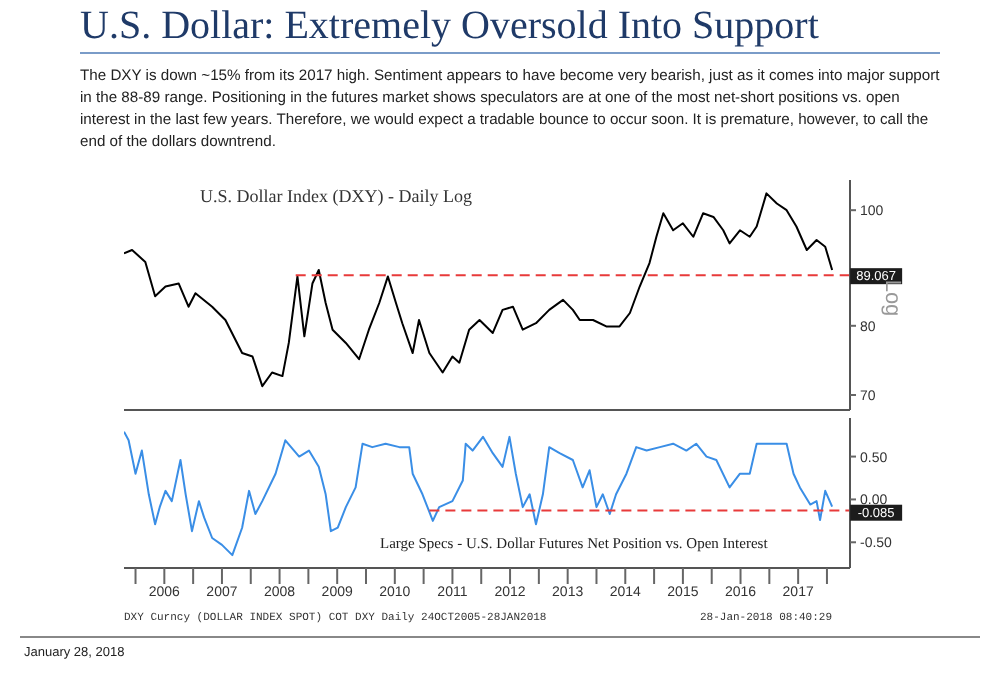 The height and width of the screenshot is (676, 1000). What do you see at coordinates (479, 493) in the screenshot?
I see `line-series` at bounding box center [479, 493].